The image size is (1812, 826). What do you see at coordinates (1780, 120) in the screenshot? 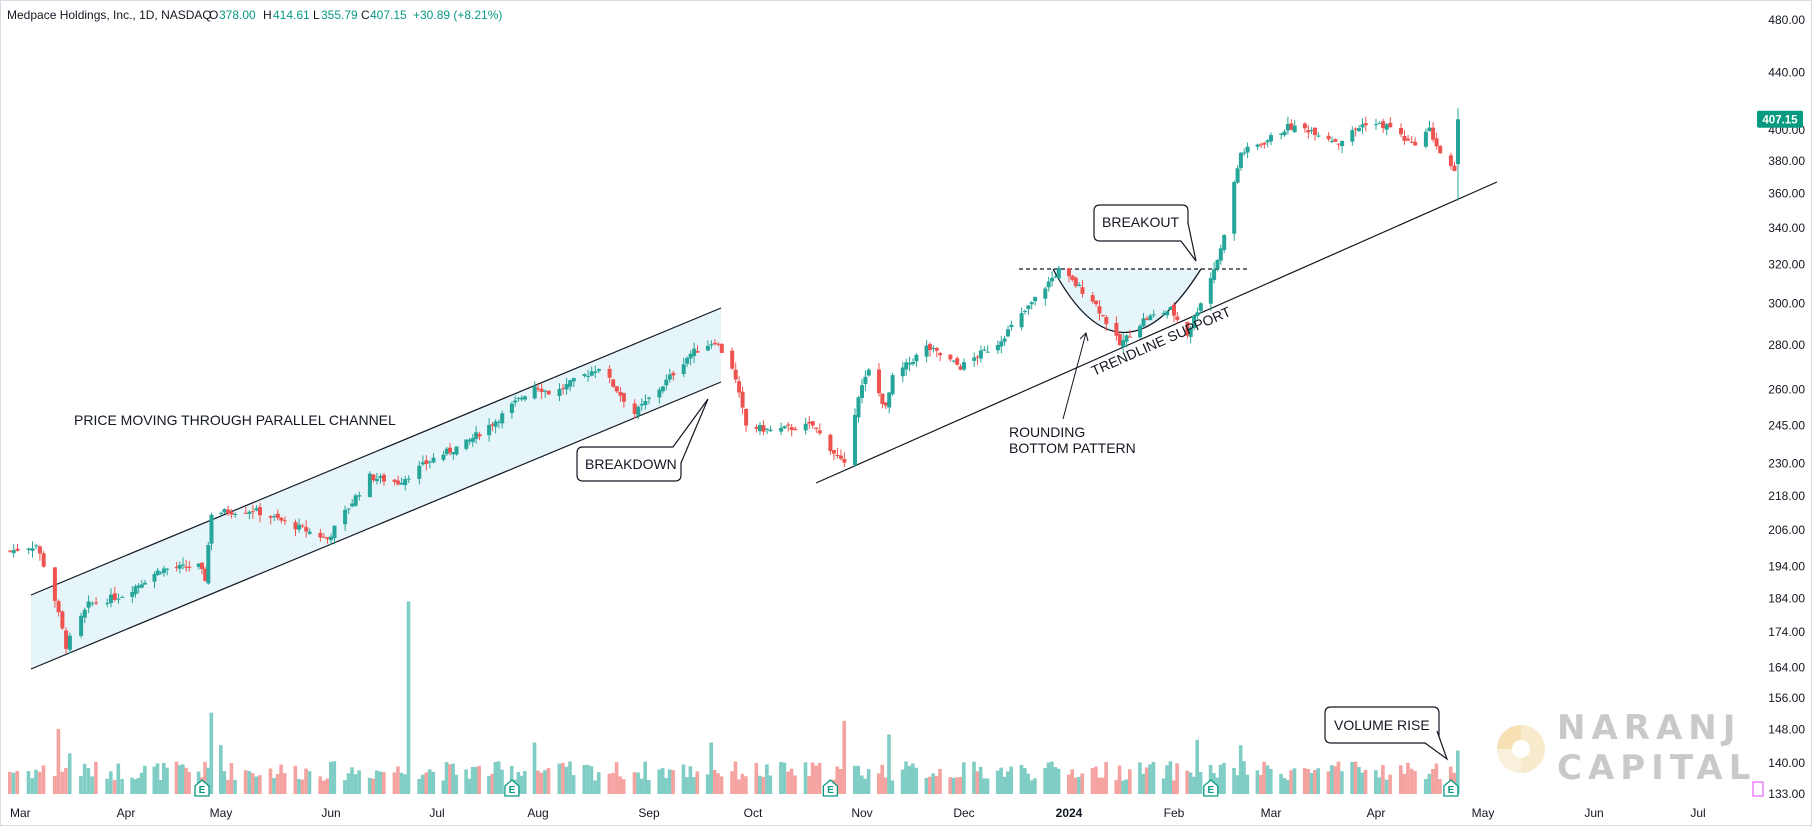
I see `current-price-label: 407.15` at bounding box center [1780, 120].